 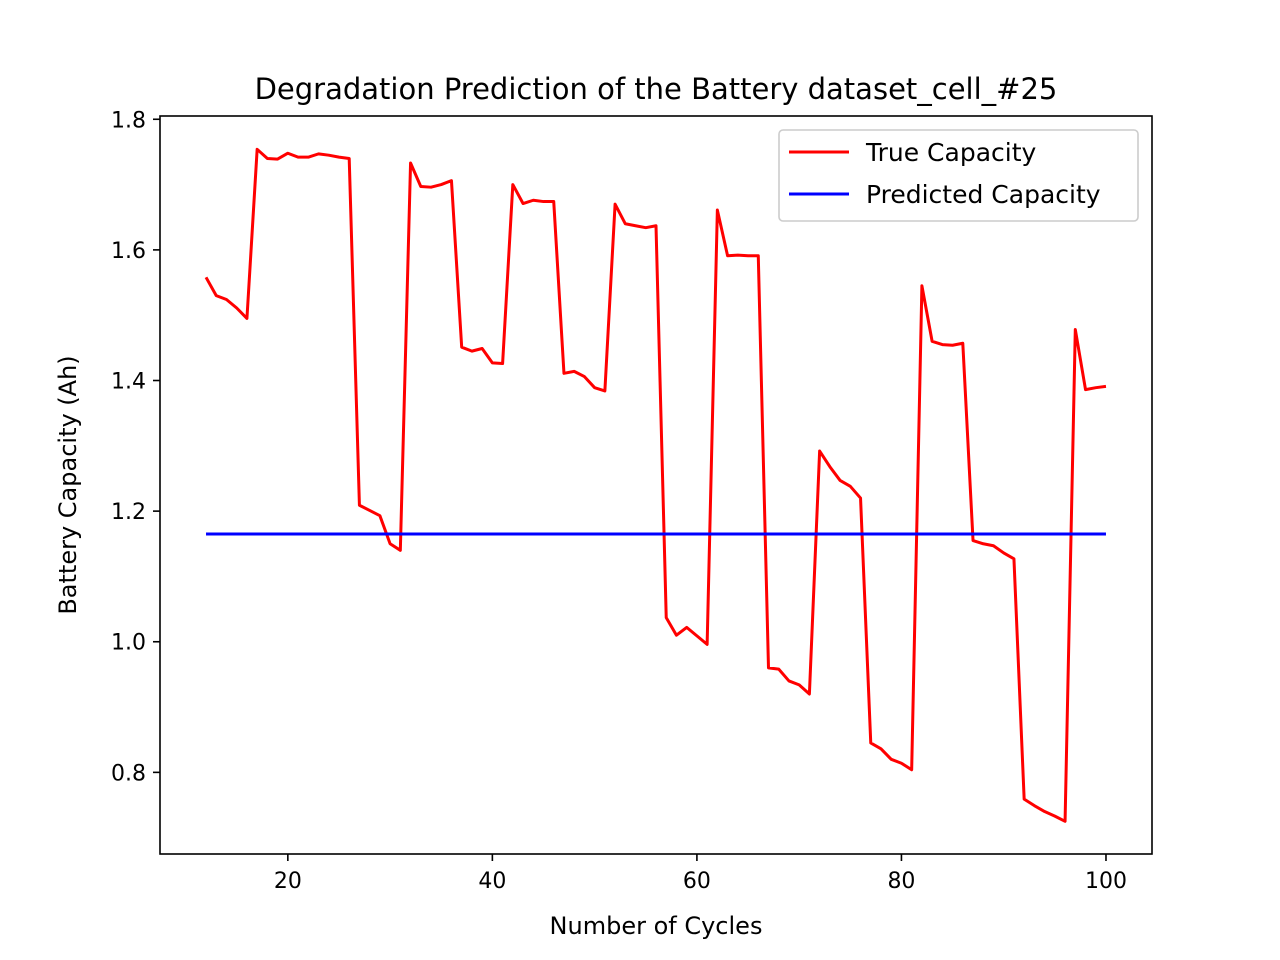 I want to click on y-tick-label: 1.6, so click(x=128, y=251).